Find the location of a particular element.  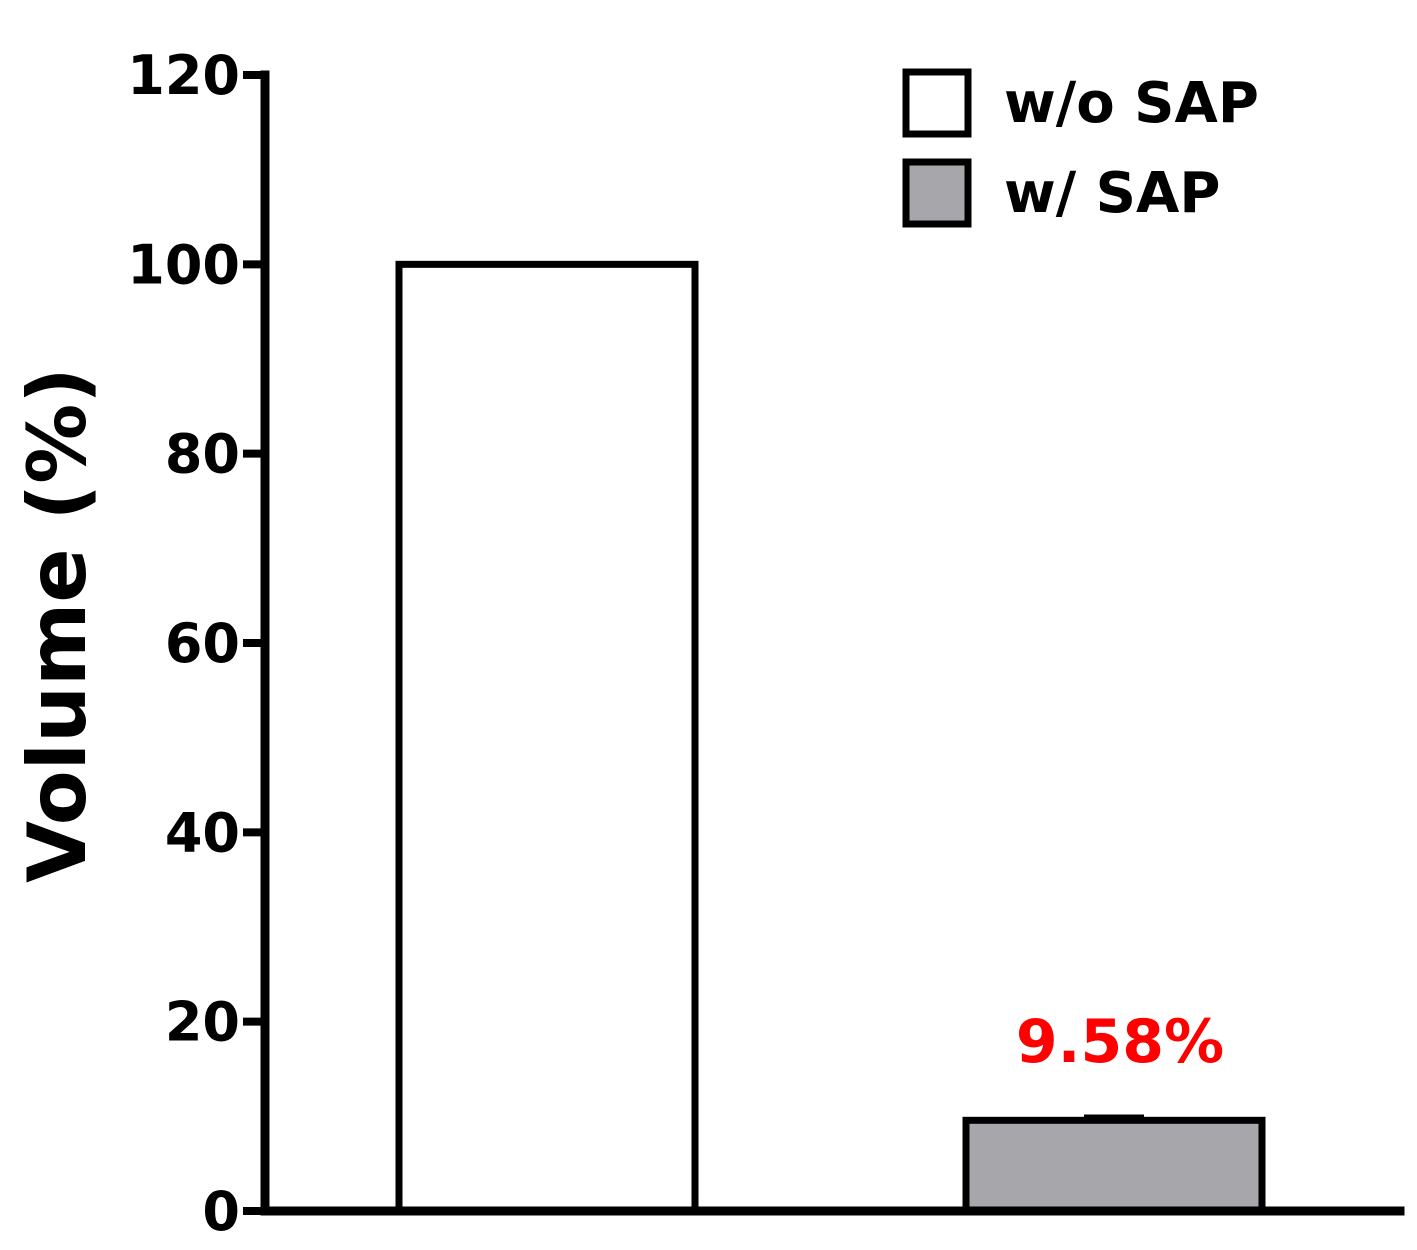

bar-data-label: 9.58% is located at coordinates (1120, 1042).